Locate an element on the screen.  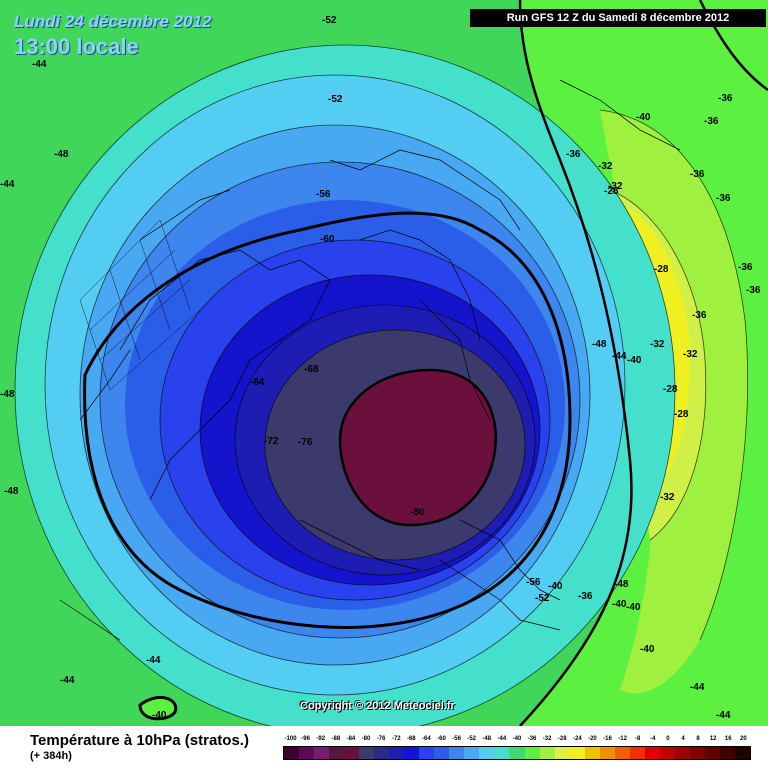
scale-label: -80 is located at coordinates (366, 739).